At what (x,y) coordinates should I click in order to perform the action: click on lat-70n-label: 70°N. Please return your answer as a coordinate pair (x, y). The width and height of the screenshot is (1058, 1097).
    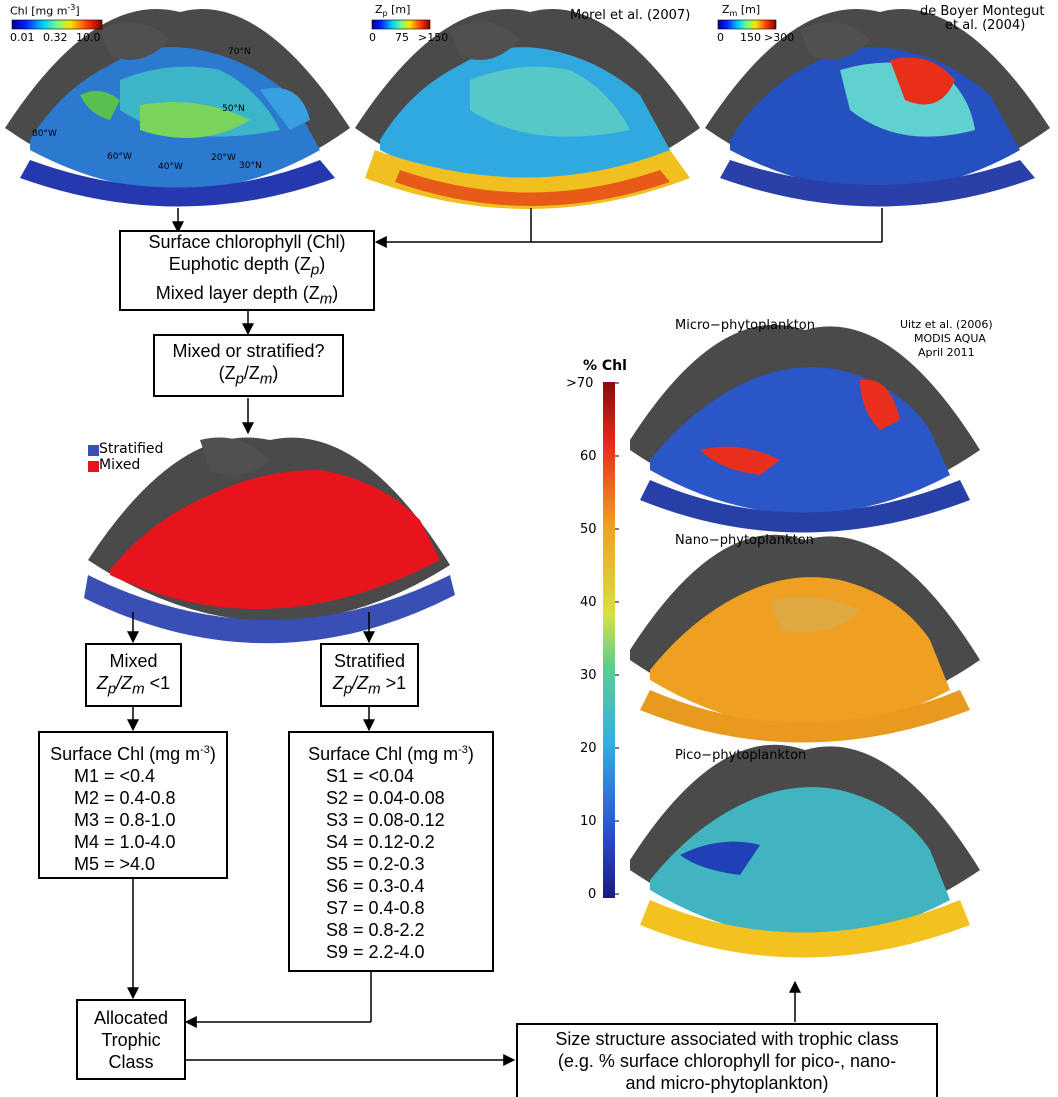
    Looking at the image, I should click on (239, 52).